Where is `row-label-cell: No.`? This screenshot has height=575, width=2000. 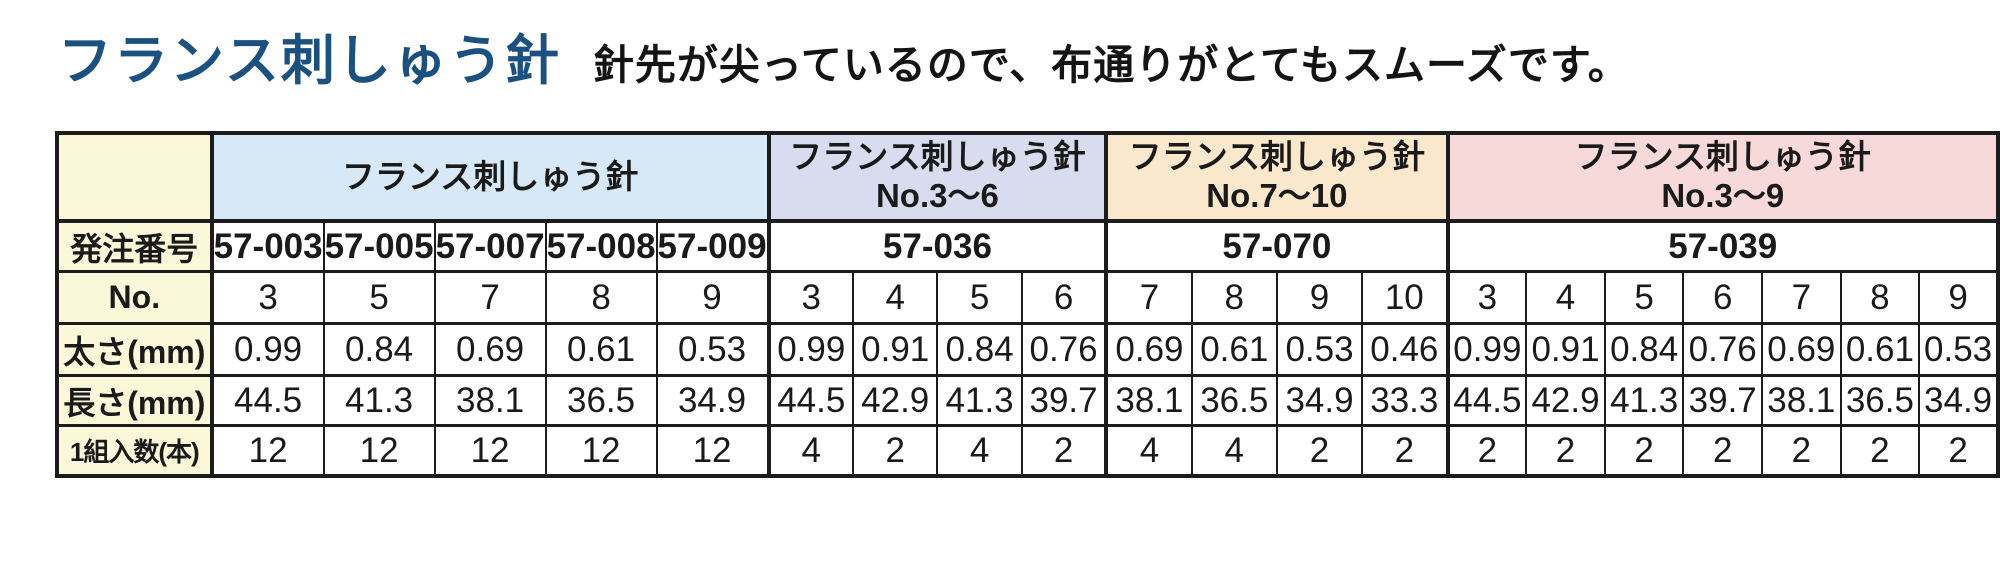 row-label-cell: No. is located at coordinates (135, 297).